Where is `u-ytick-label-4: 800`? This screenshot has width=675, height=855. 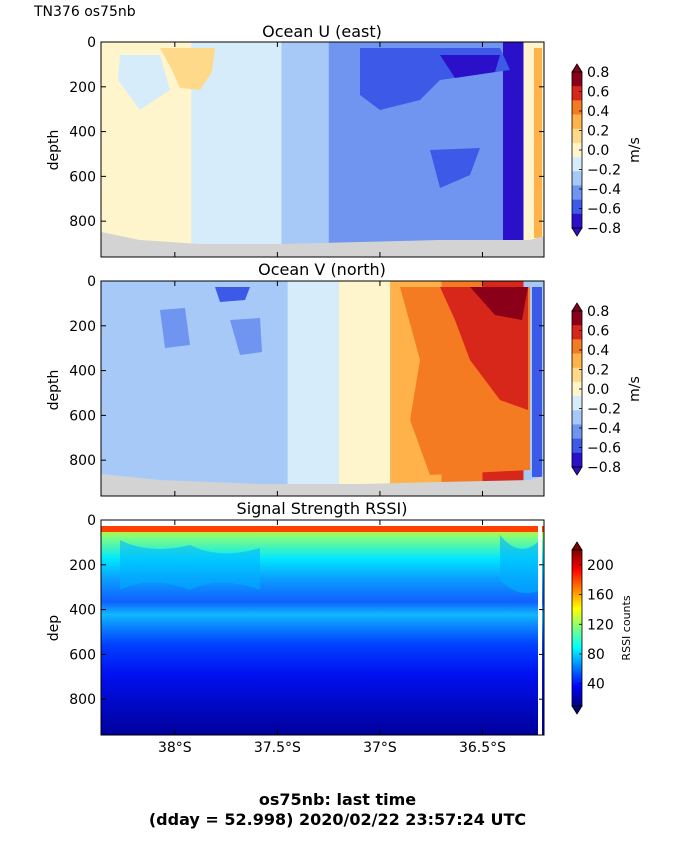
u-ytick-label-4: 800 is located at coordinates (82, 222).